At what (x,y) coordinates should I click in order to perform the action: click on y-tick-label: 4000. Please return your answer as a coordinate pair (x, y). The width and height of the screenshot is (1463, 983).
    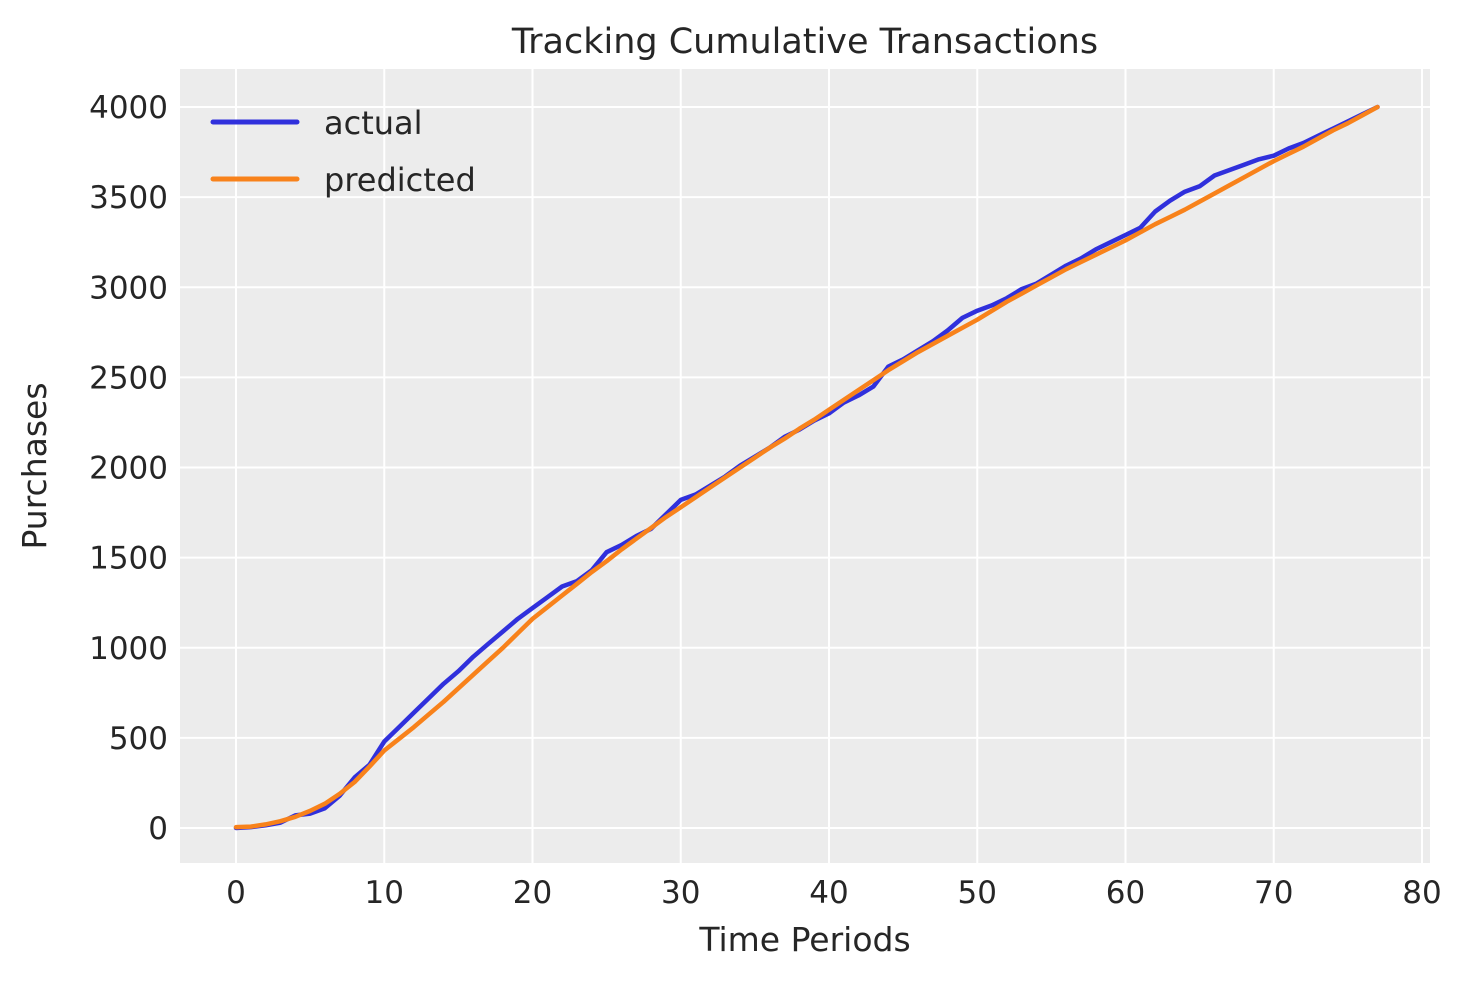
    Looking at the image, I should click on (128, 108).